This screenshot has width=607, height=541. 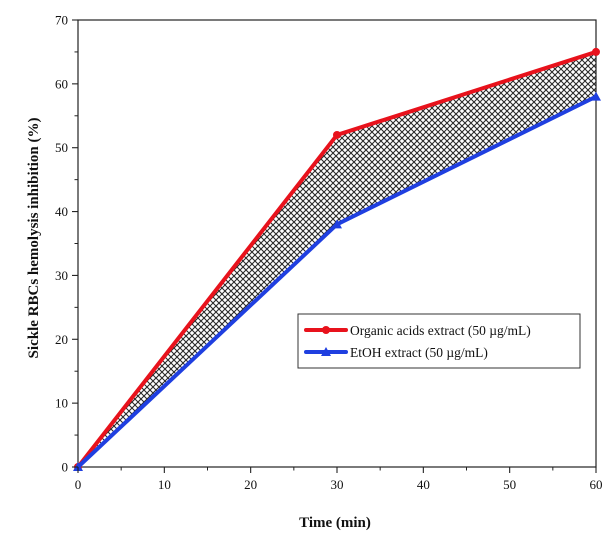 I want to click on x-tick-label: 0, so click(x=78, y=484).